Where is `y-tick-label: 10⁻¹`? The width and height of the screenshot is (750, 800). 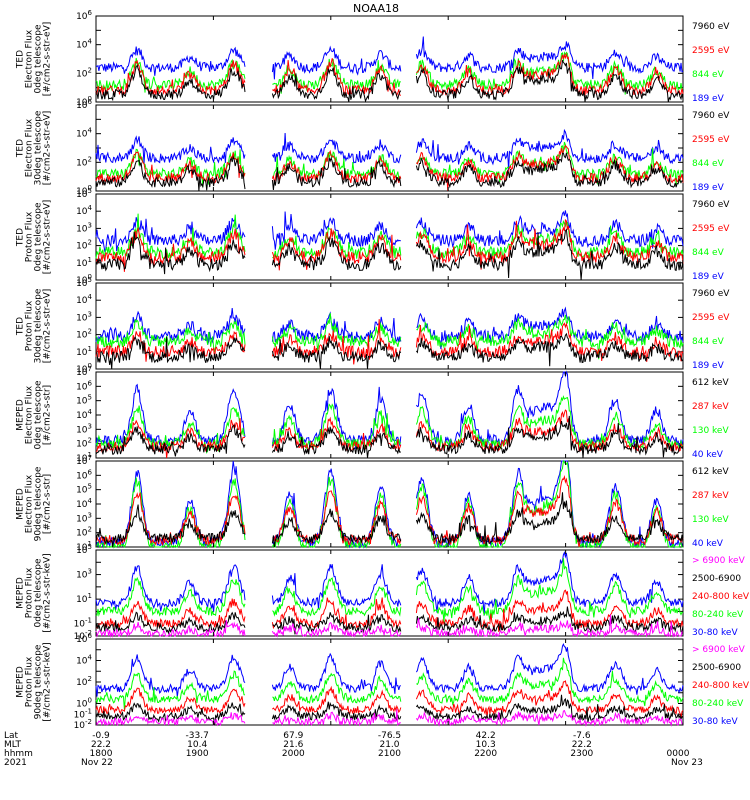 y-tick-label: 10⁻¹ is located at coordinates (83, 713).